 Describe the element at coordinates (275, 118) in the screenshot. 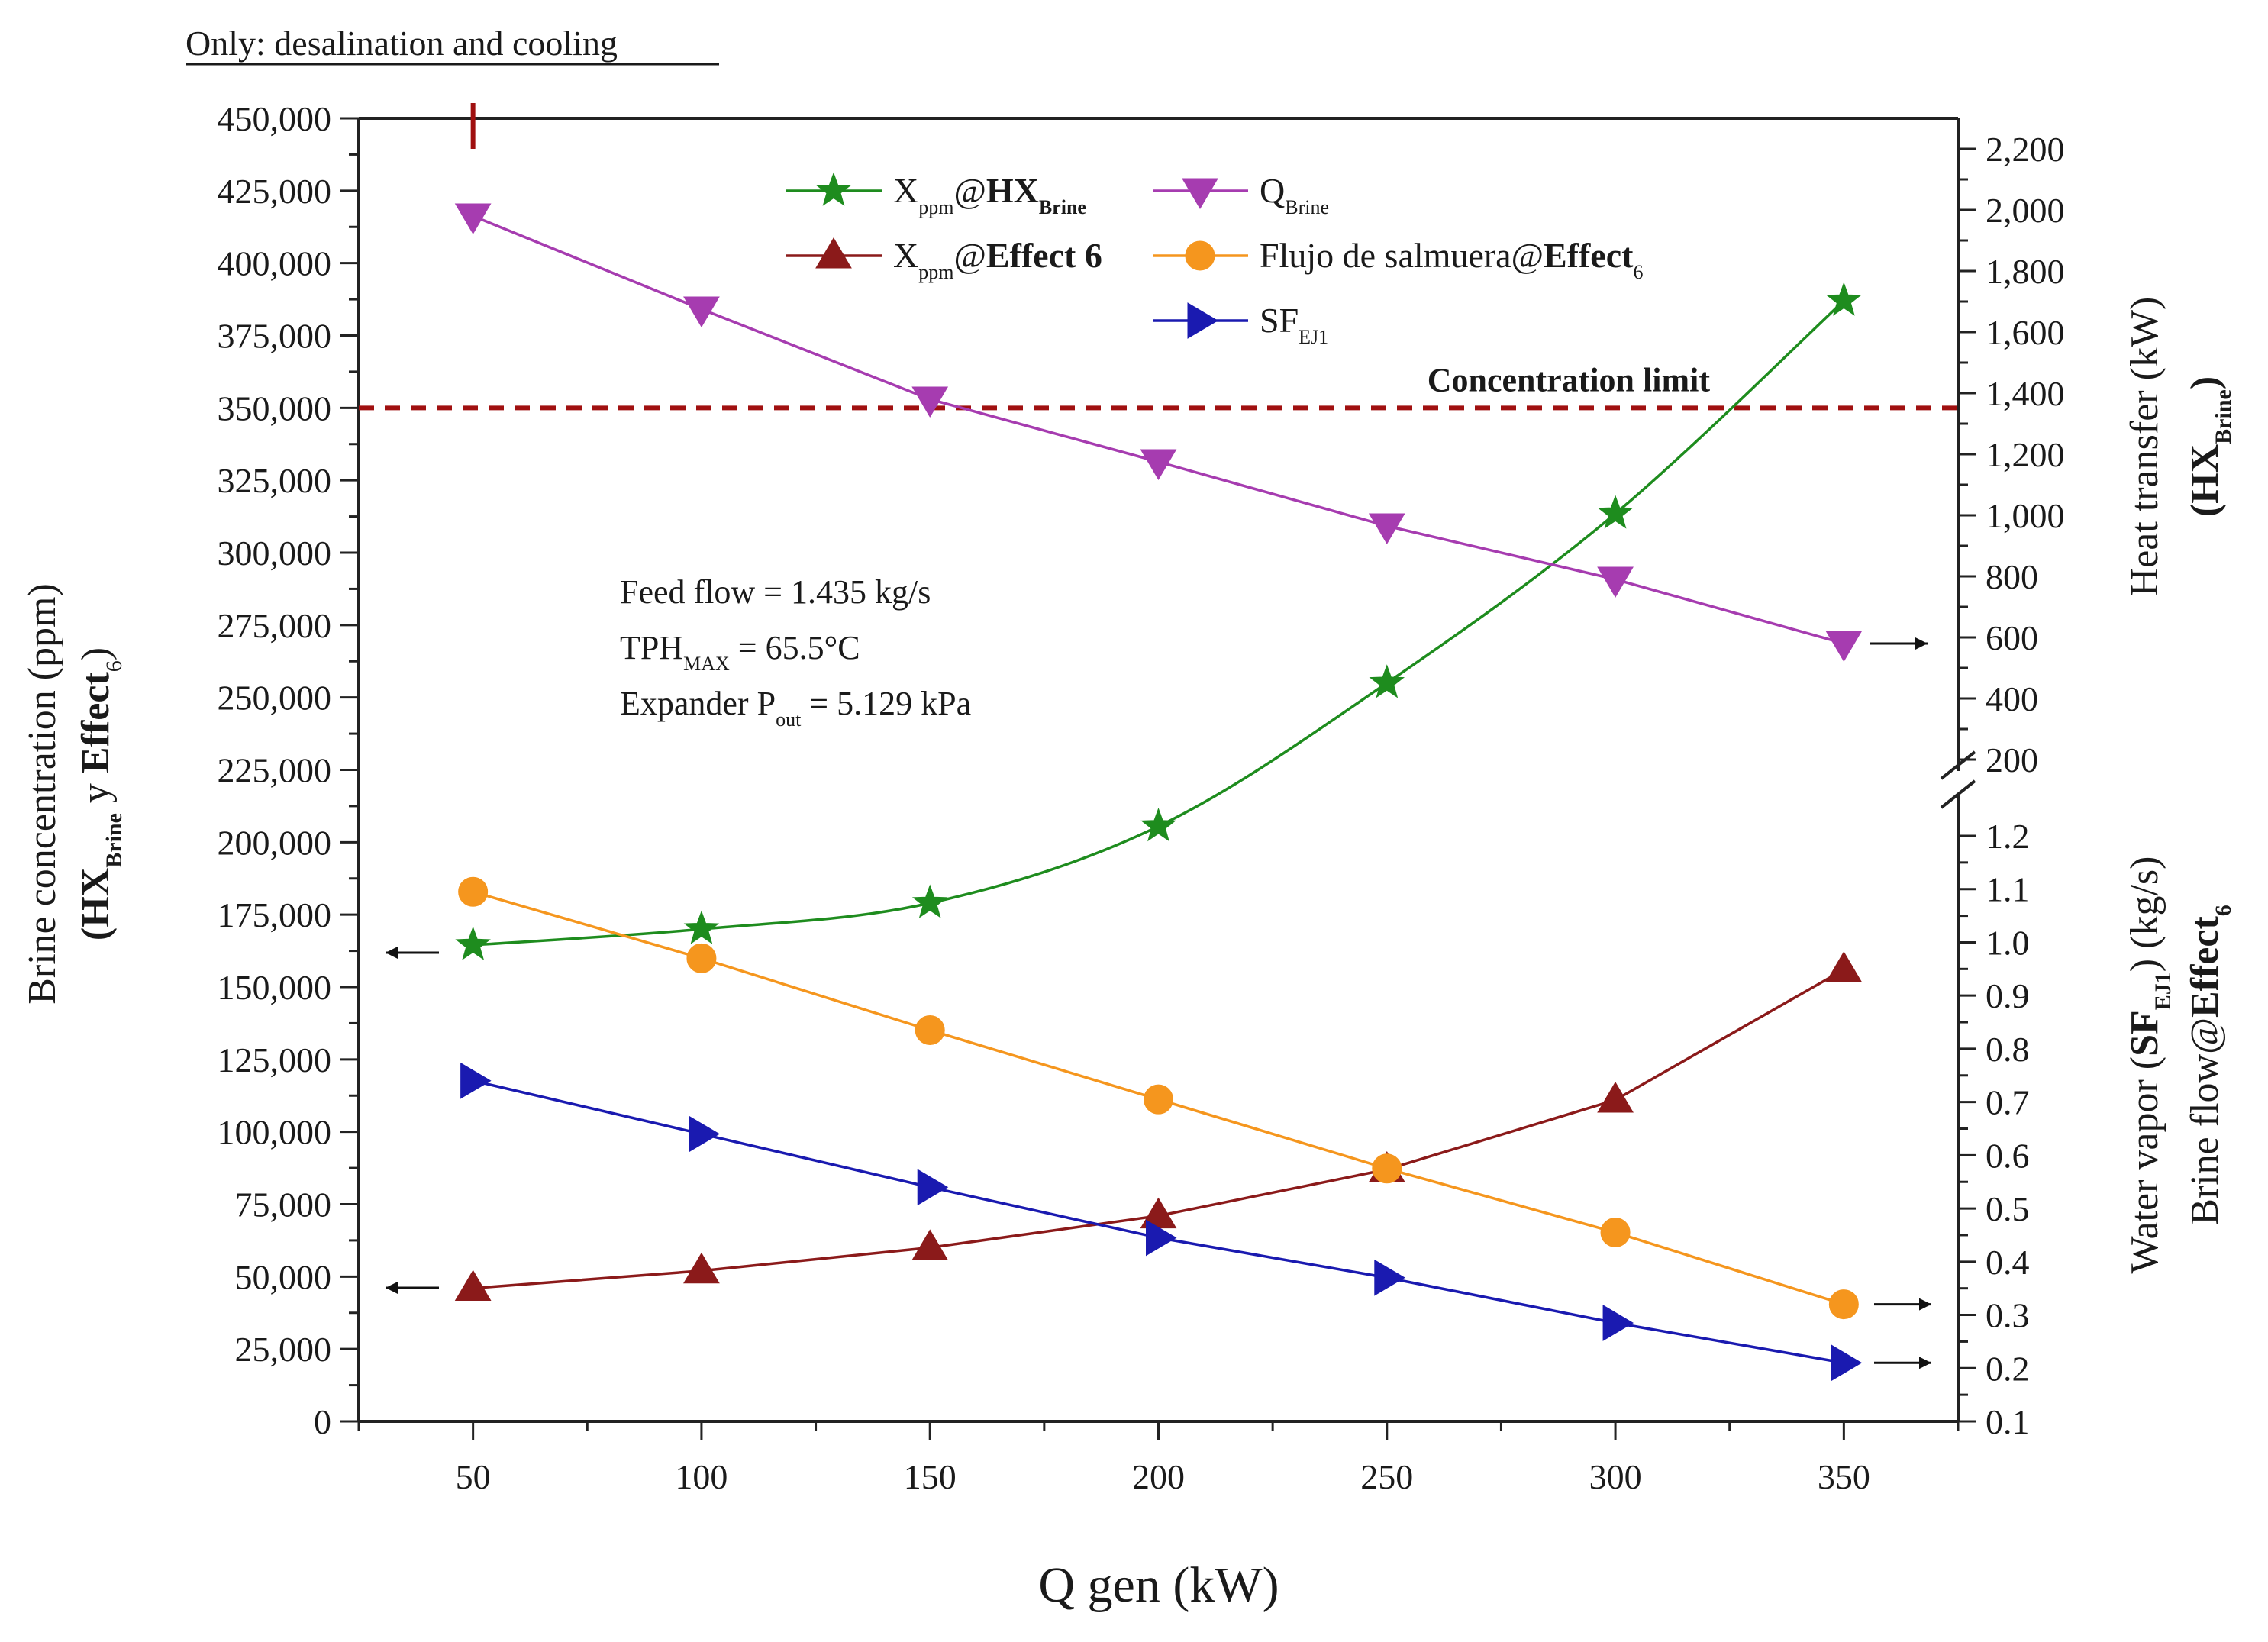

I see `y-left-tick-label: 450,000` at that location.